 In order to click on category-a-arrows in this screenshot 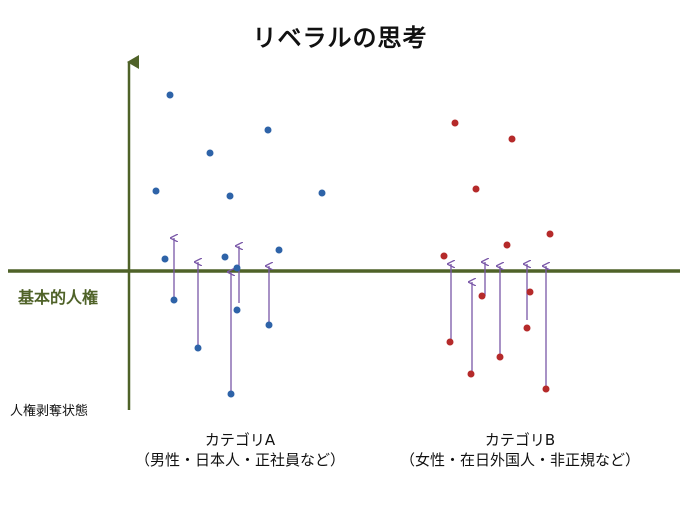, I will do `click(221, 316)`.